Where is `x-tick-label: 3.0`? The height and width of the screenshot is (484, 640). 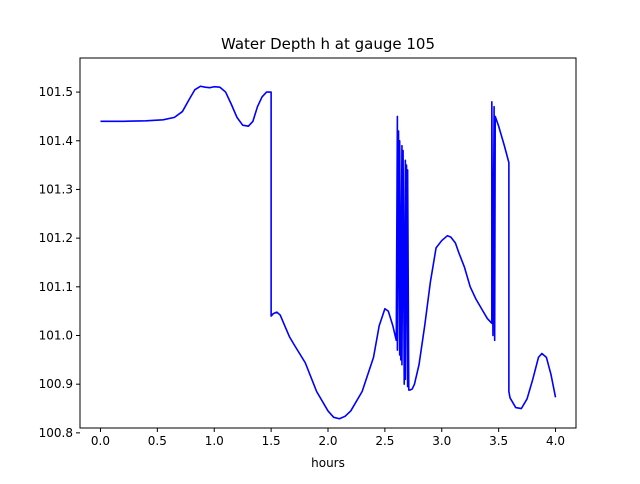 x-tick-label: 3.0 is located at coordinates (441, 441).